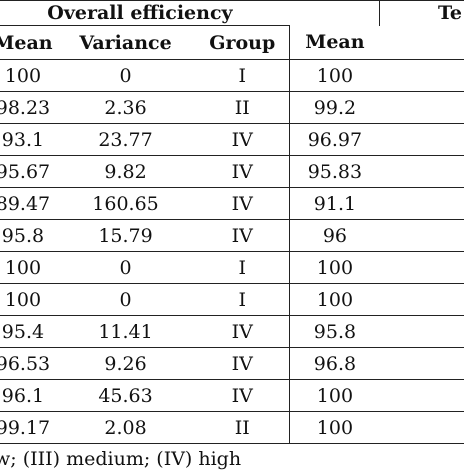 This screenshot has height=474, width=474. Describe the element at coordinates (125, 171) in the screenshot. I see `cell-variance: 9.82` at that location.